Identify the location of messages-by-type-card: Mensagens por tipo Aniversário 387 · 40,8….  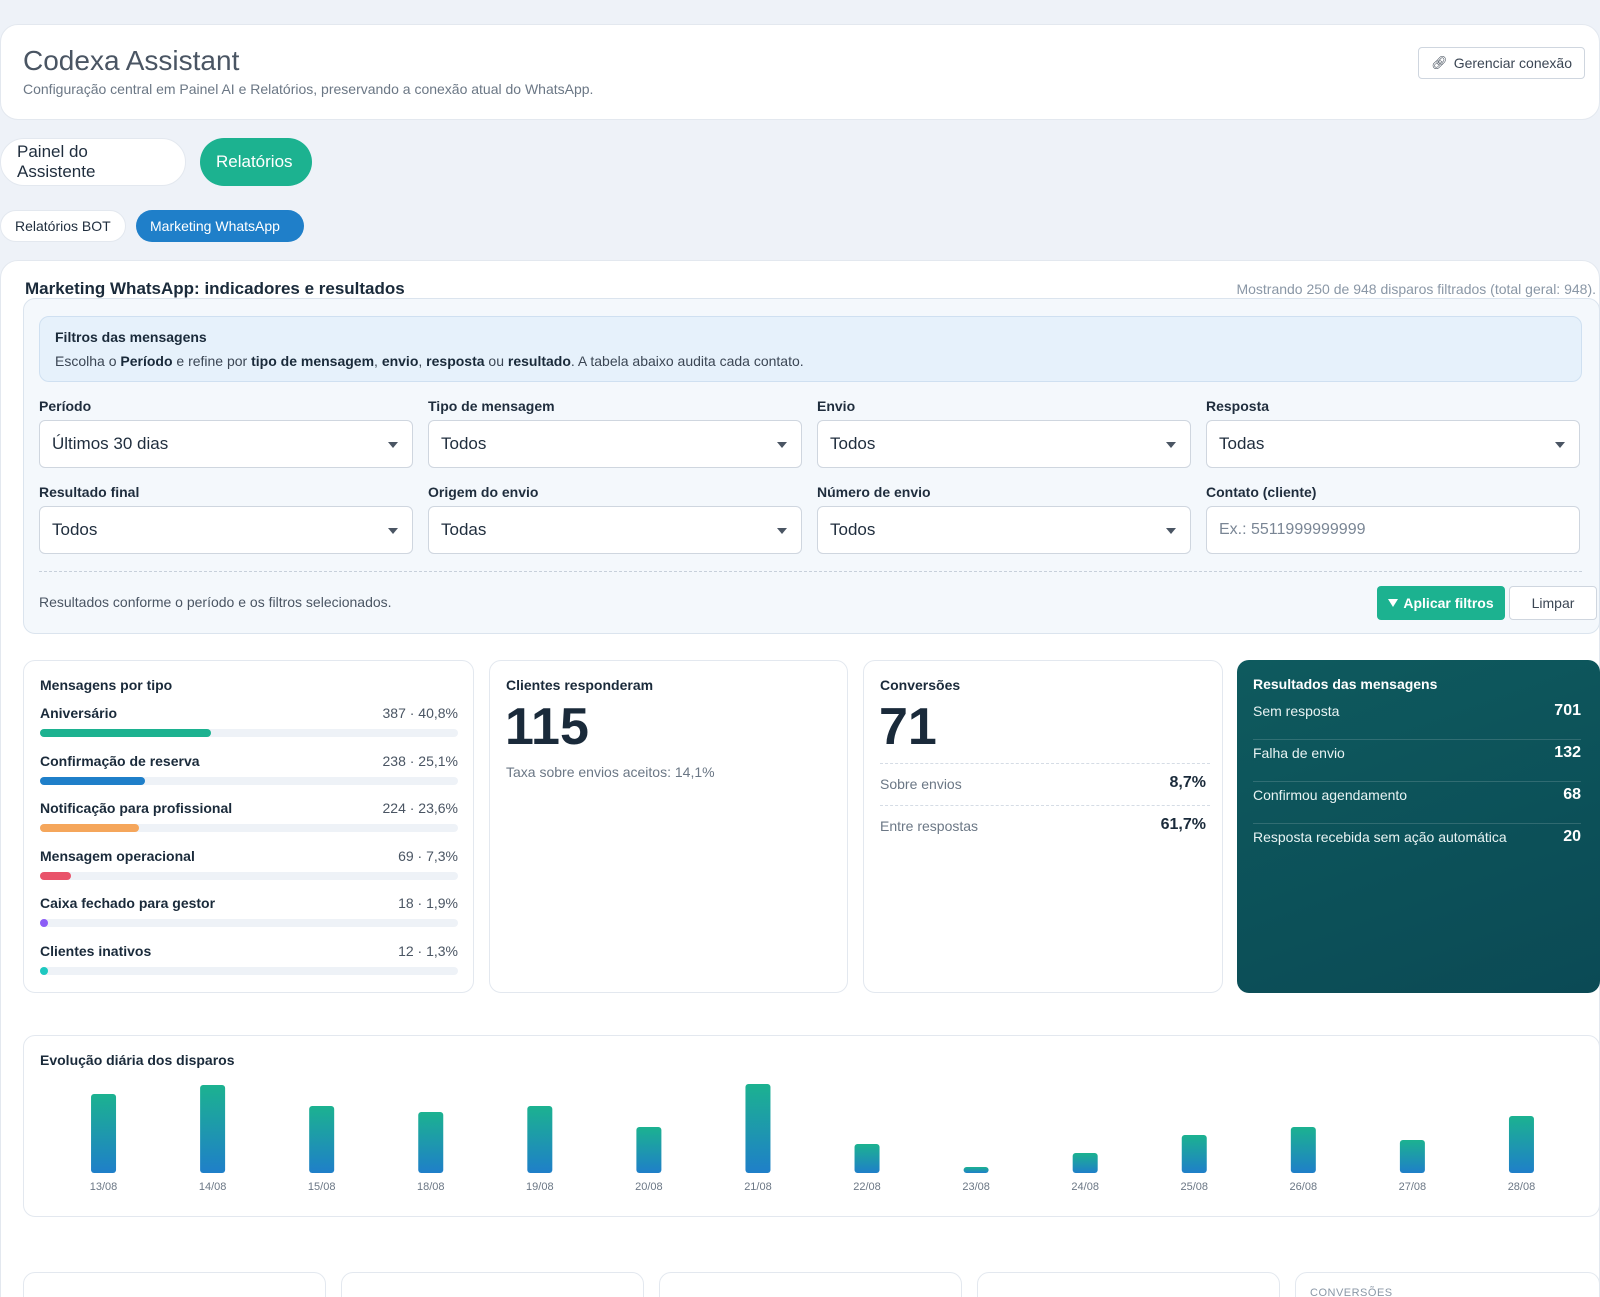
(248, 826).